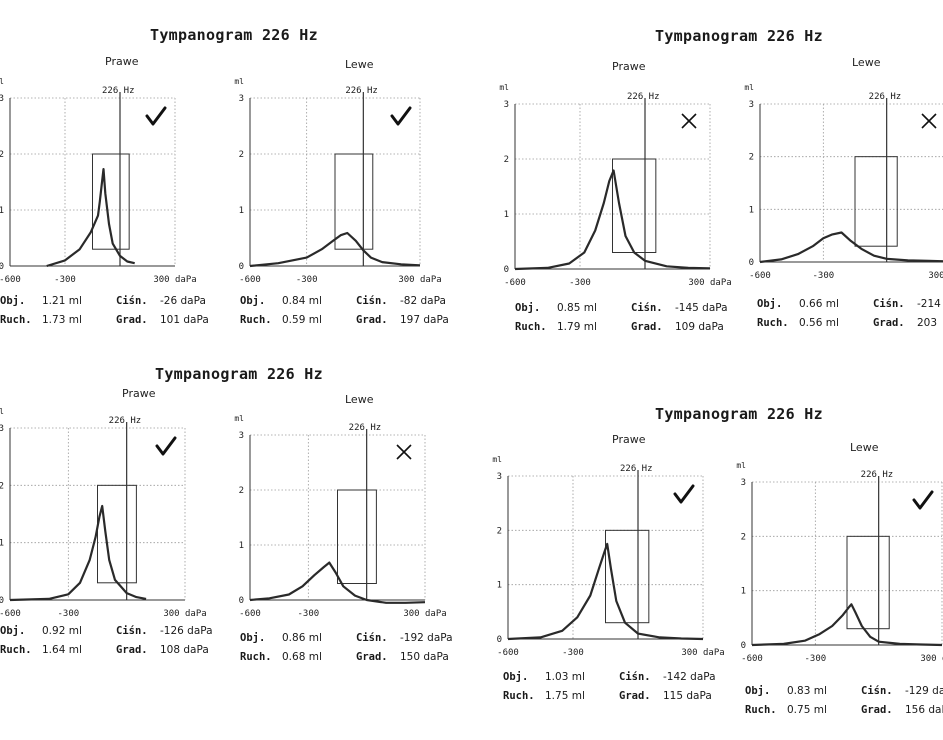 Image resolution: width=943 pixels, height=740 pixels. I want to click on y-tick-label: 0, so click(499, 640).